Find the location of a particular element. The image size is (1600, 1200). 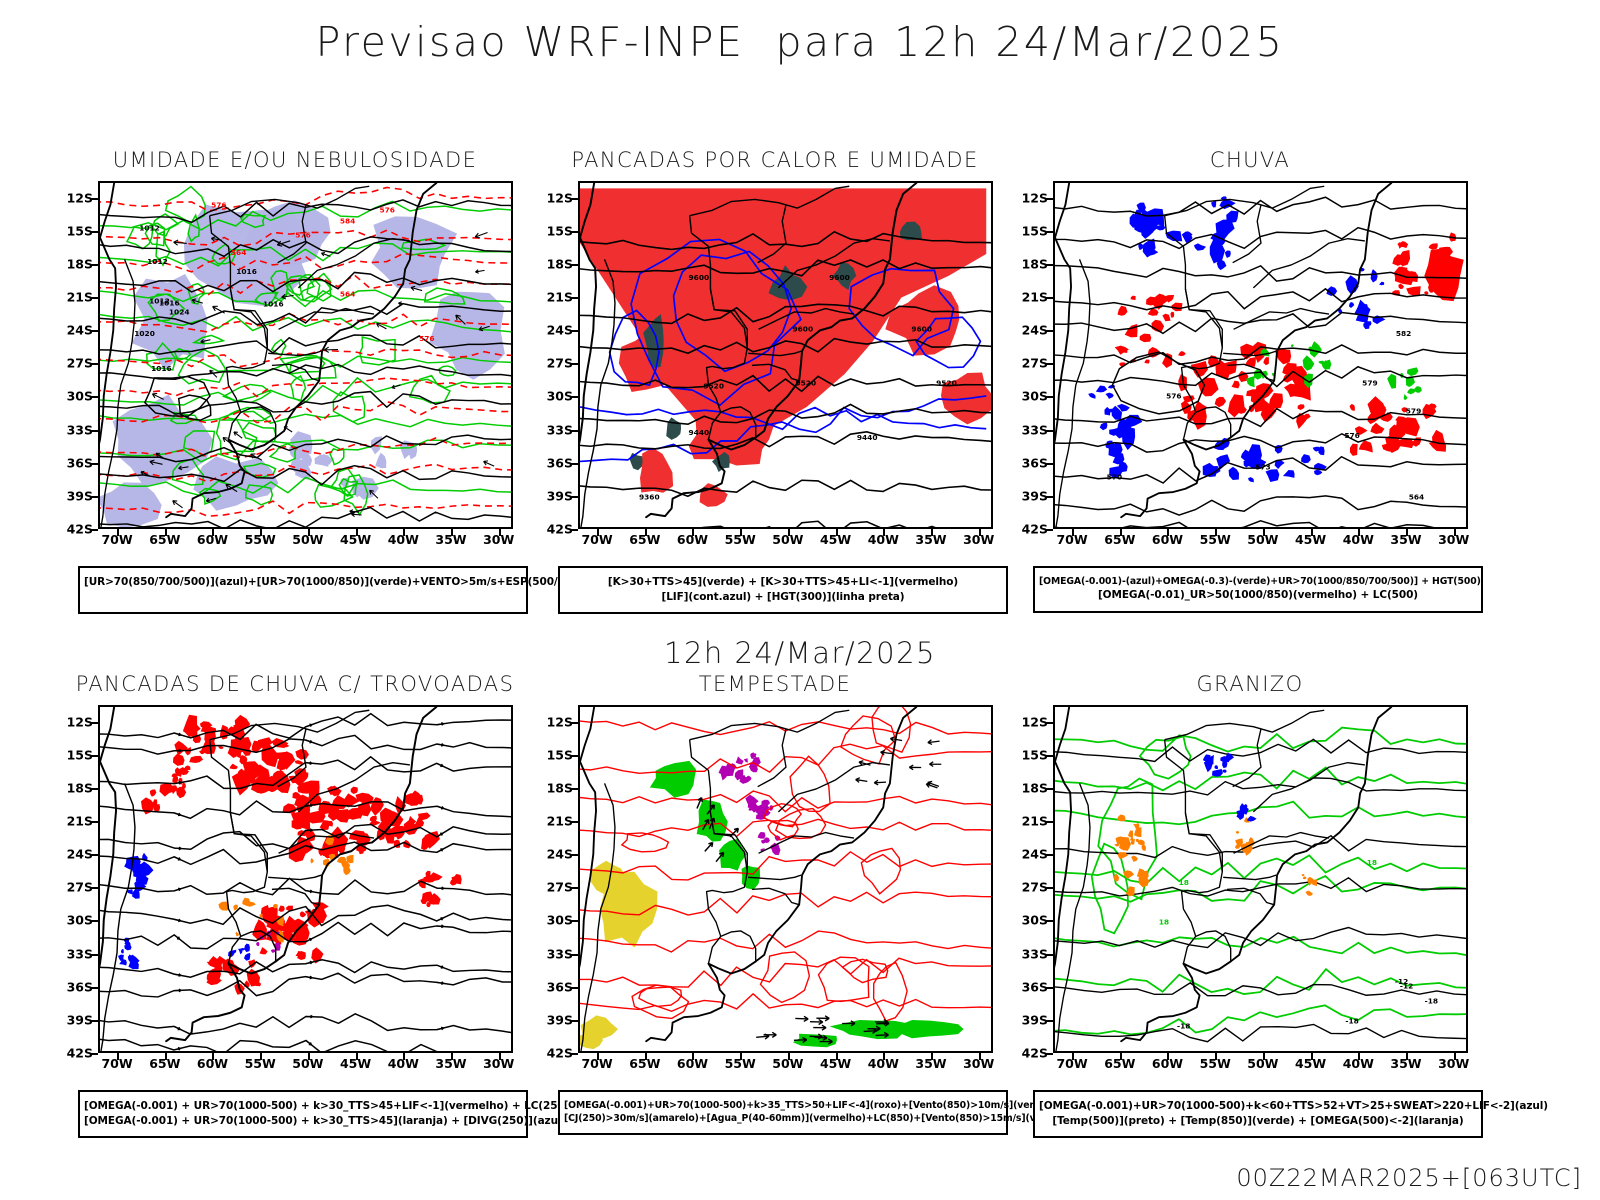

mid-row-date-label: 12h 24/Mar/2025 is located at coordinates (800, 653).